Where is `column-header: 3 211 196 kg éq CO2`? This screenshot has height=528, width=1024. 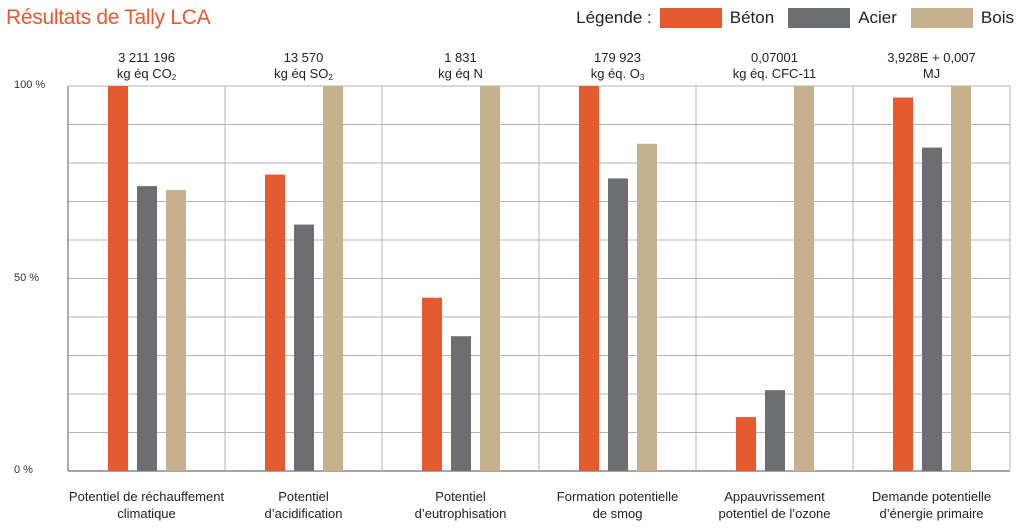
column-header: 3 211 196 kg éq CO2 is located at coordinates (147, 68).